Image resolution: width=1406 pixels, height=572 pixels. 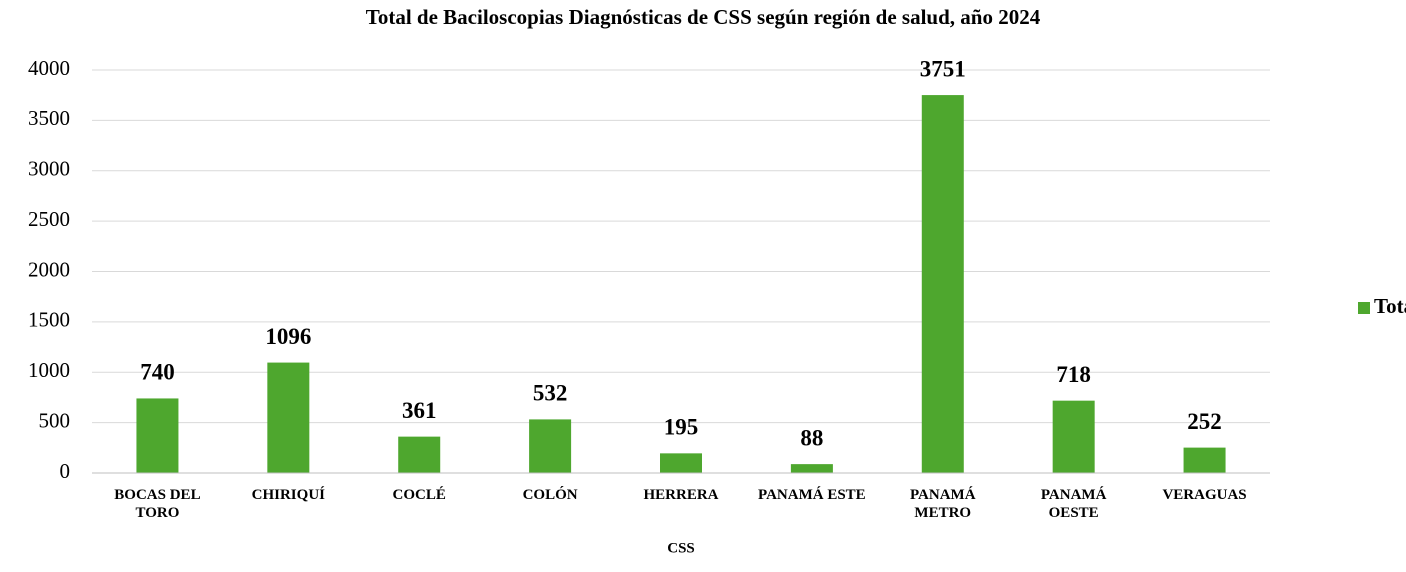 I want to click on data-label: 532, so click(x=550, y=393).